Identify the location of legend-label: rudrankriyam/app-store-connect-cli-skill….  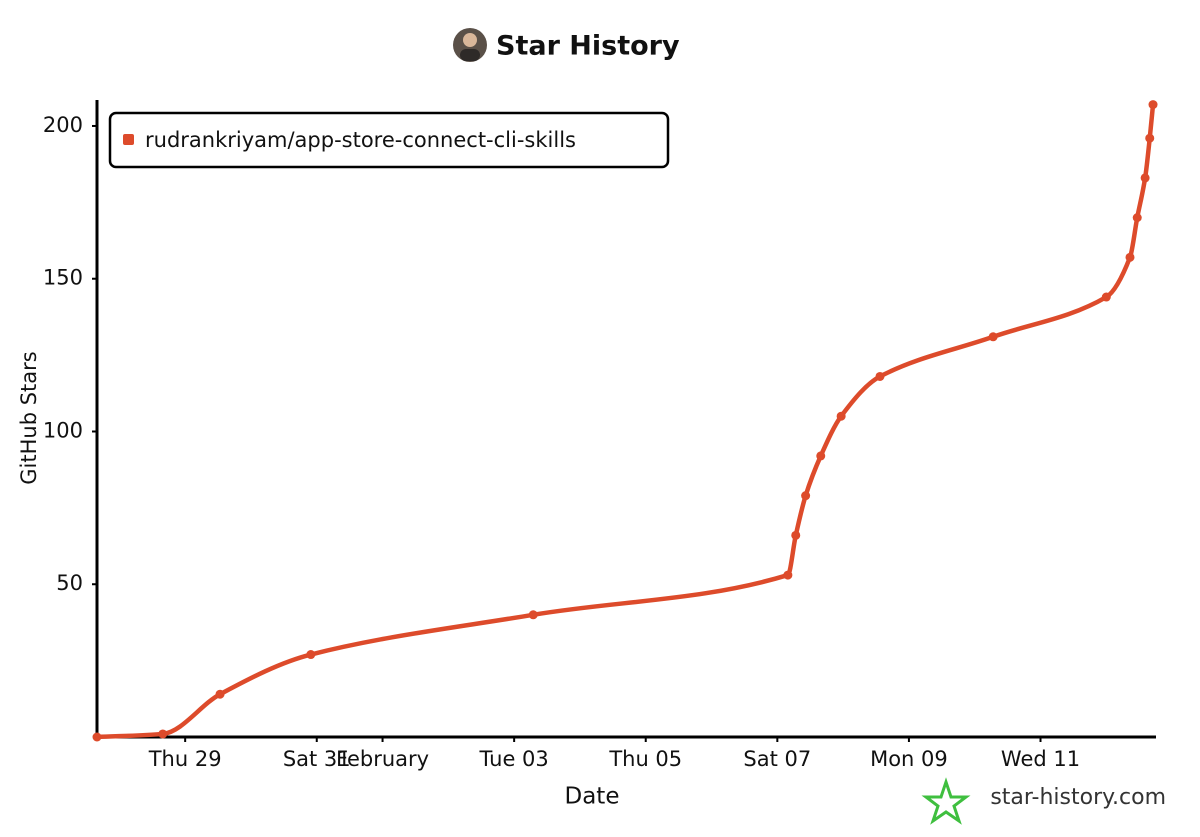
(360, 140).